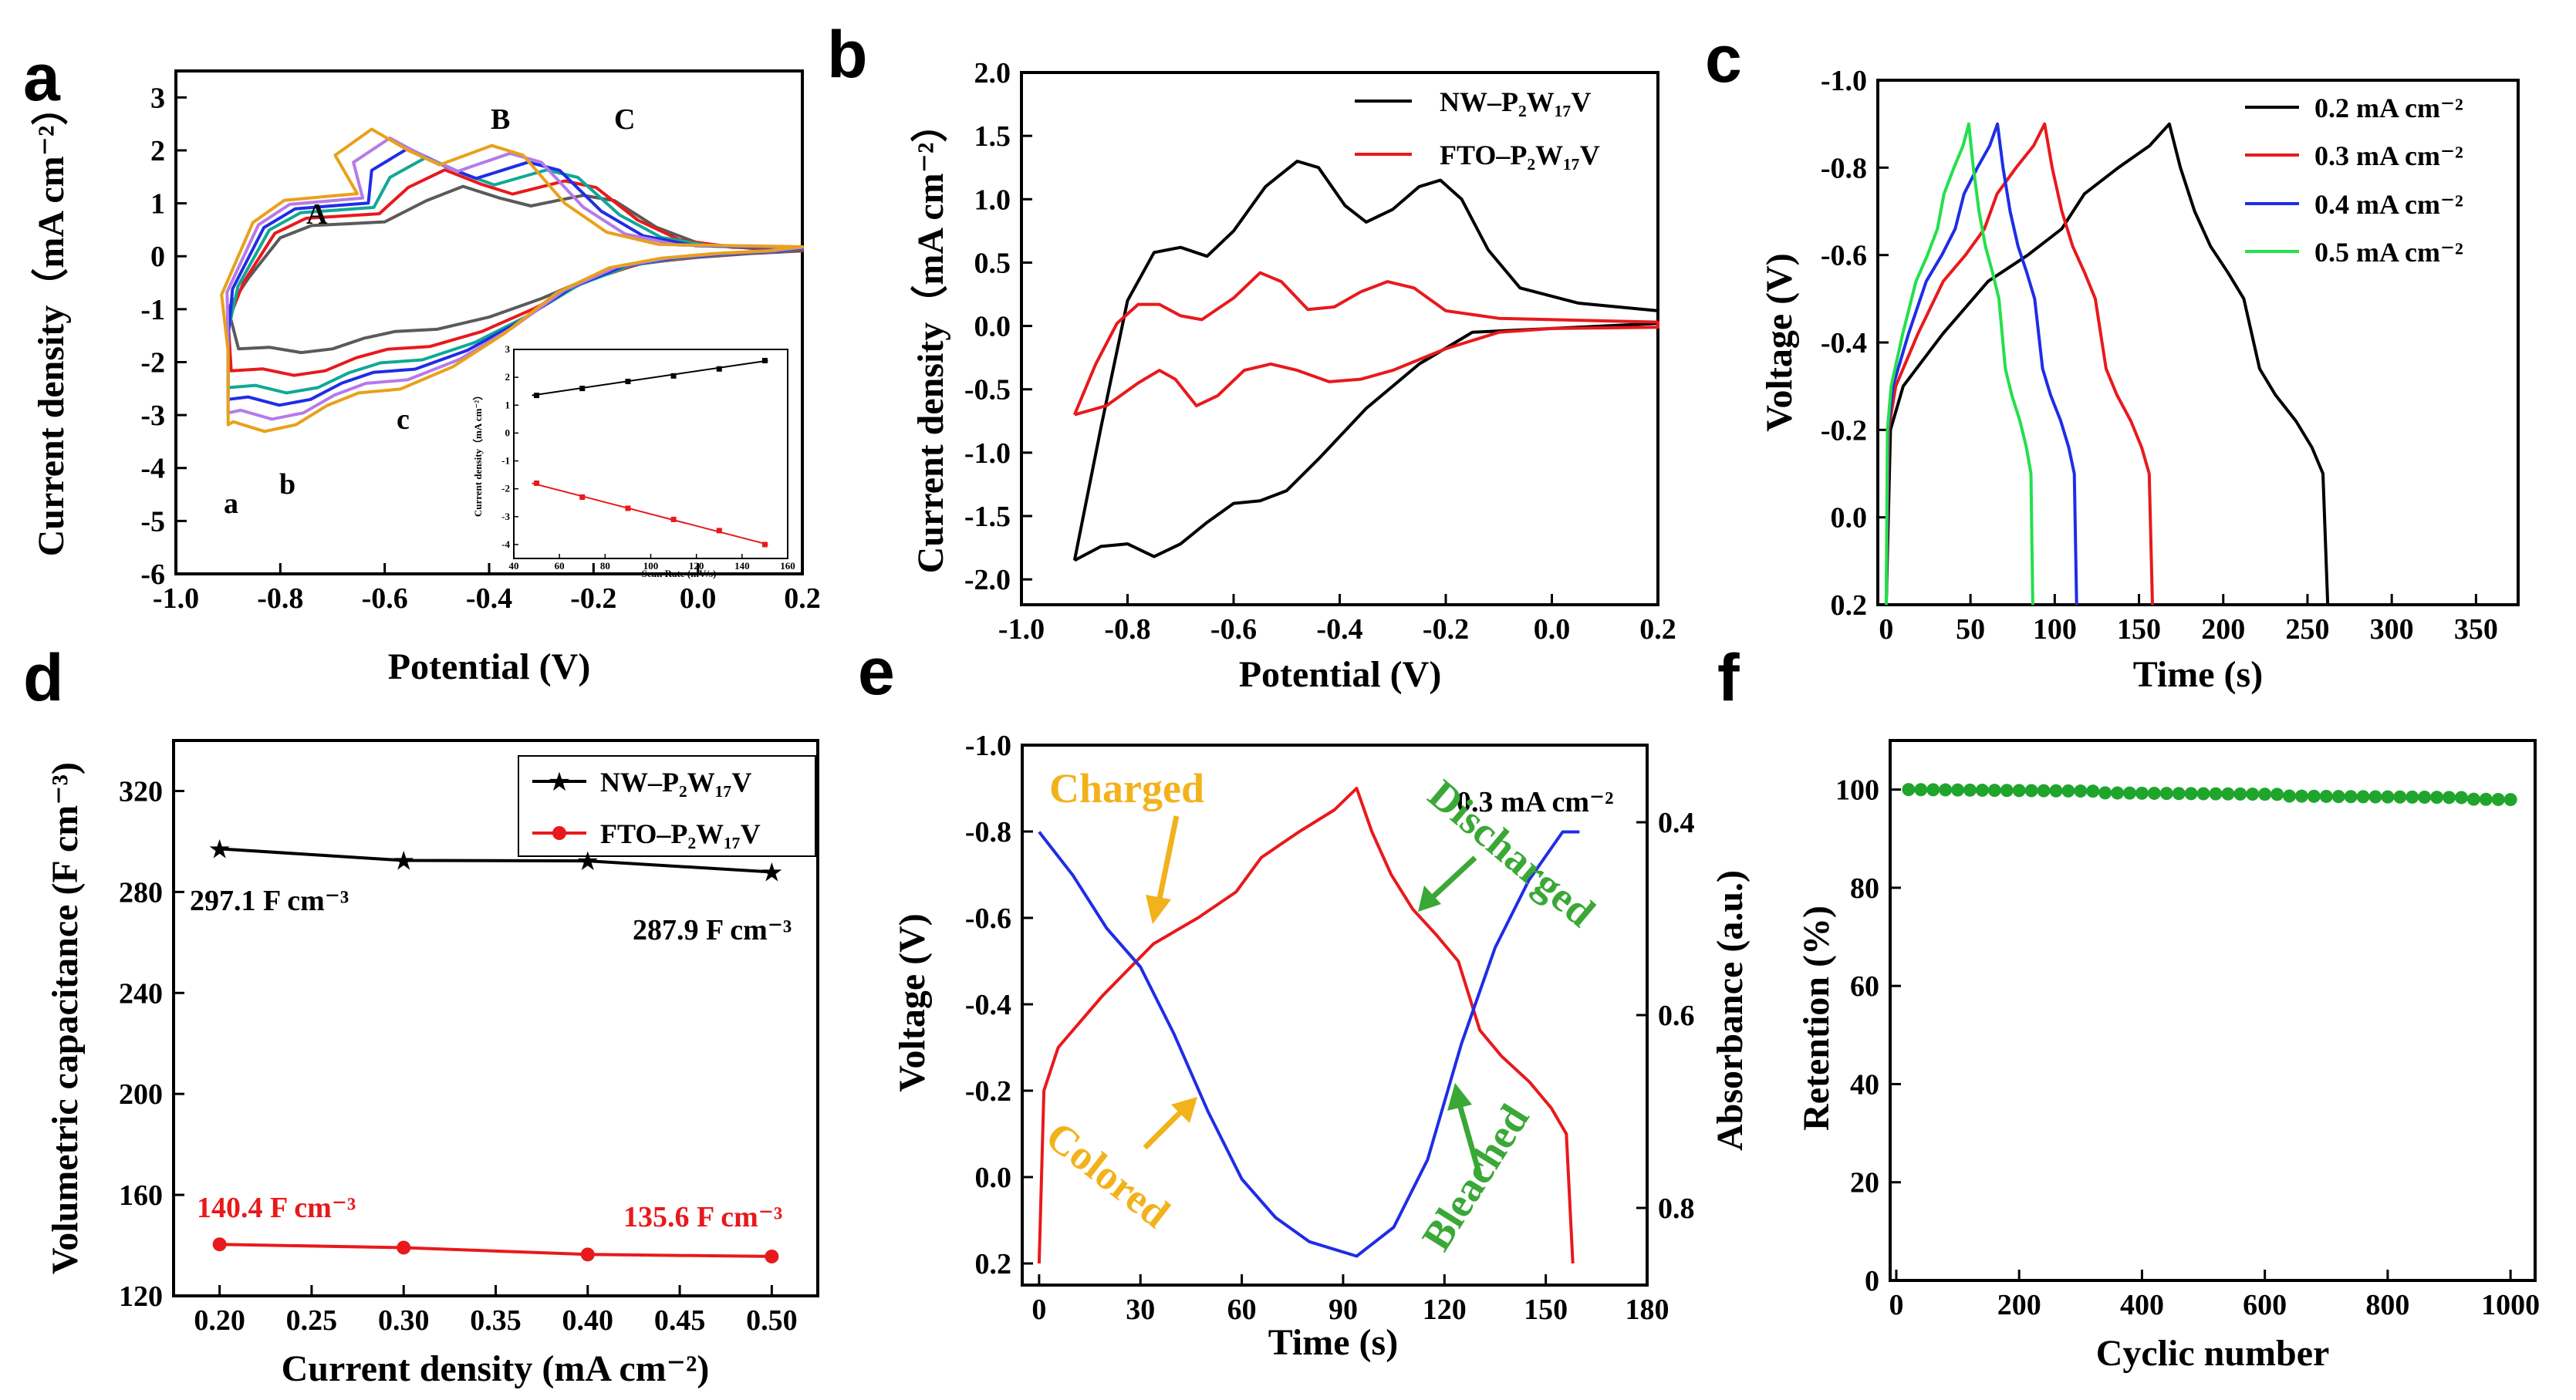 This screenshot has height=1400, width=2576. Describe the element at coordinates (1520, 155) in the screenshot. I see `legend-label-b-fto: FTO–P₂W₁₇V` at that location.